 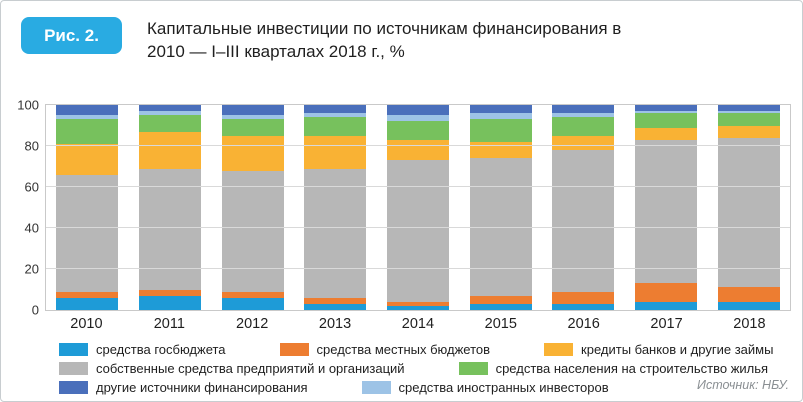 I want to click on bar-2011, so click(x=169, y=207).